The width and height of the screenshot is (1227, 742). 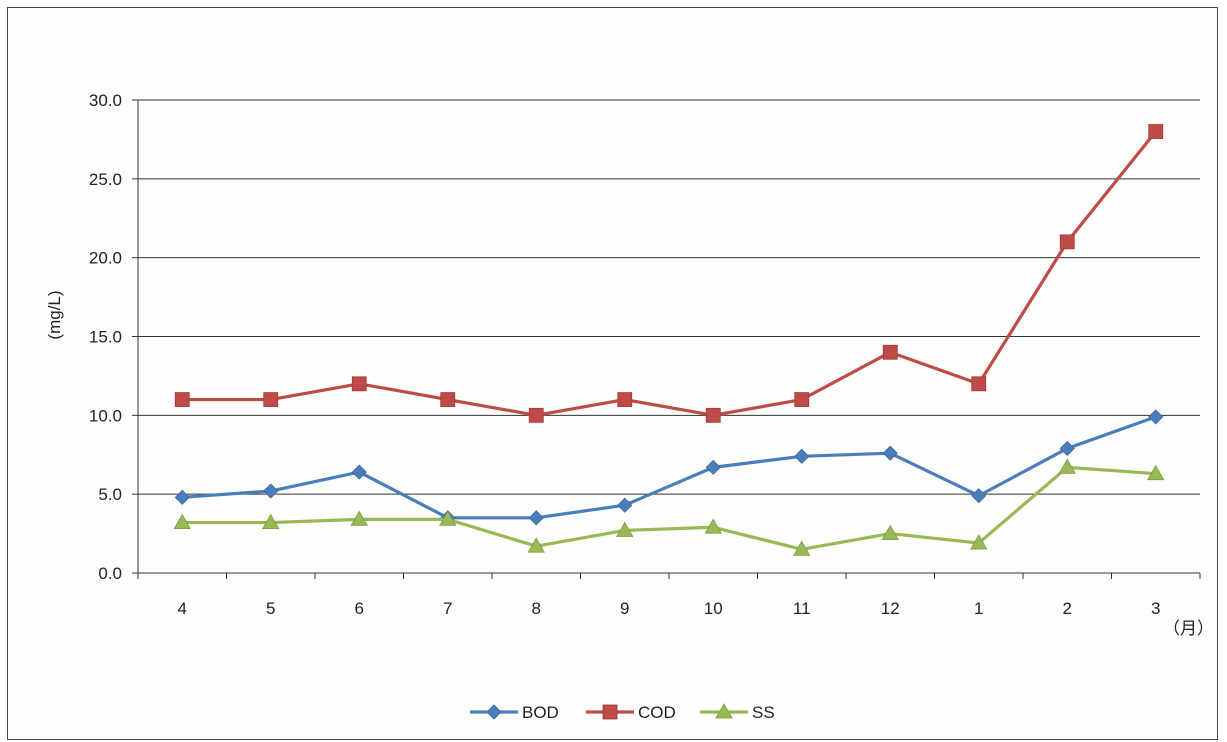 I want to click on x-tick-label: 7, so click(x=447, y=608).